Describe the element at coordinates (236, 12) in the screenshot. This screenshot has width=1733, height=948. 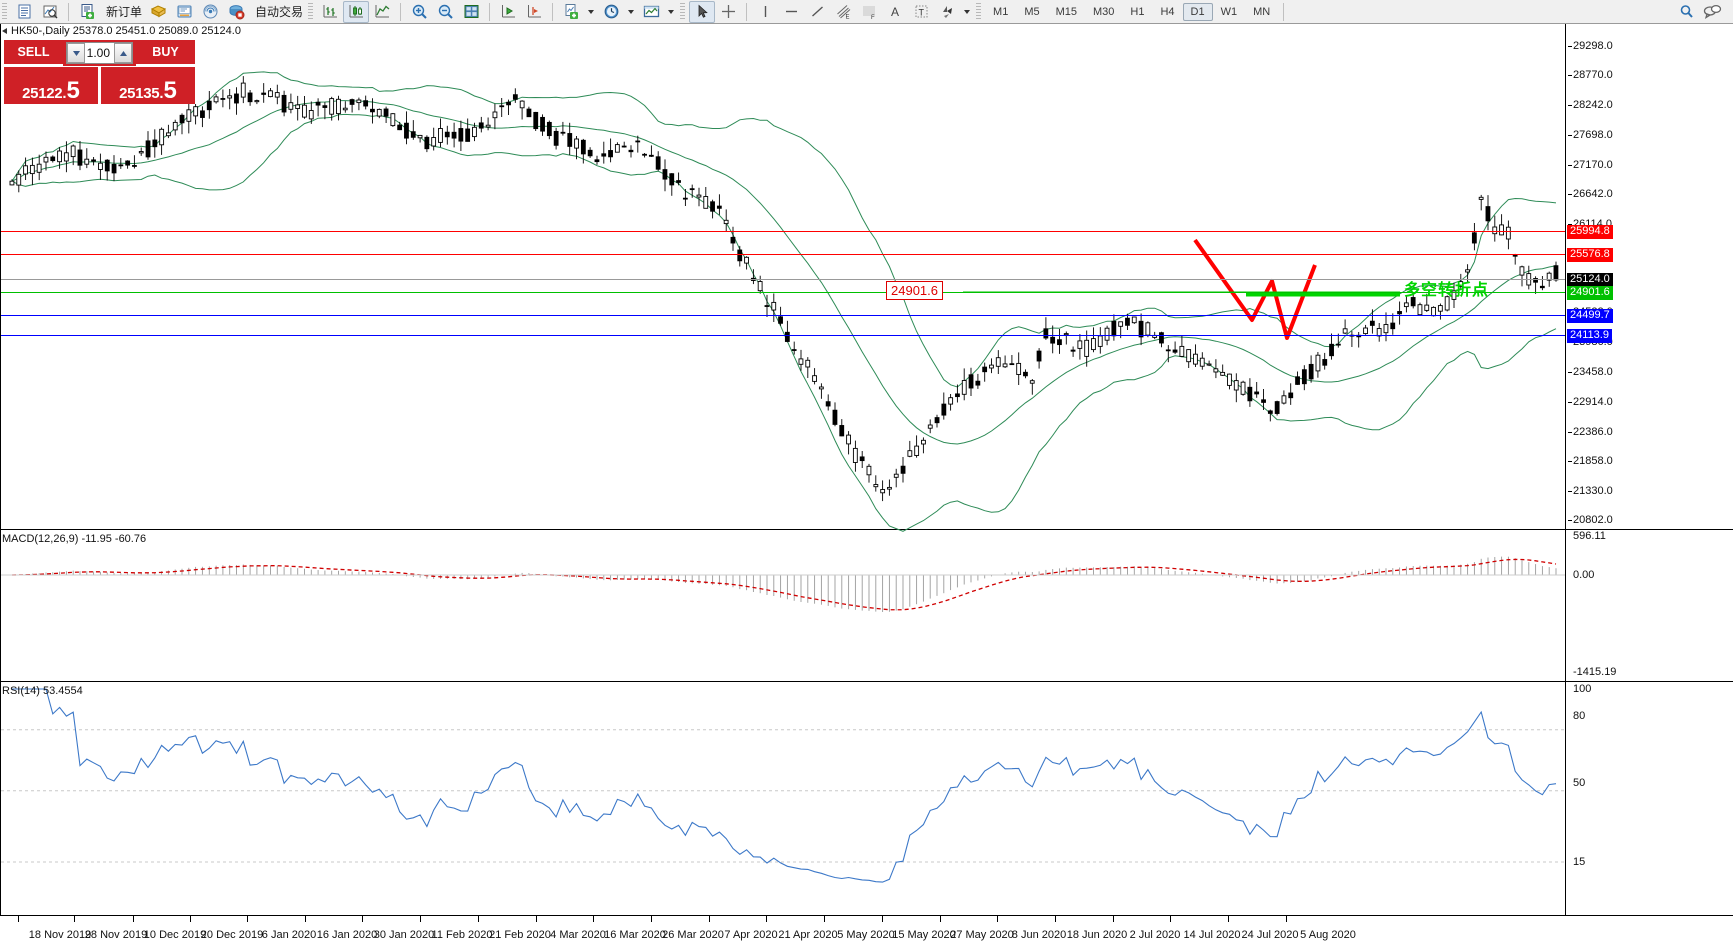
I see `auto-trading-icon` at that location.